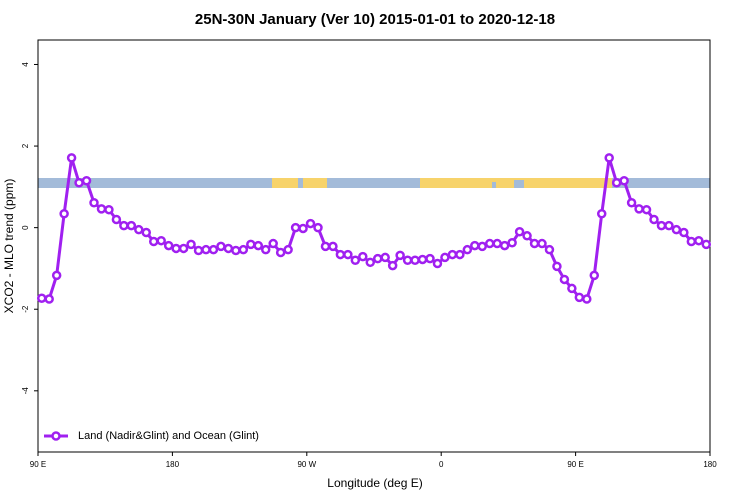  I want to click on y-axis-label: XCO2 - MLO trend (ppm), so click(9, 246).